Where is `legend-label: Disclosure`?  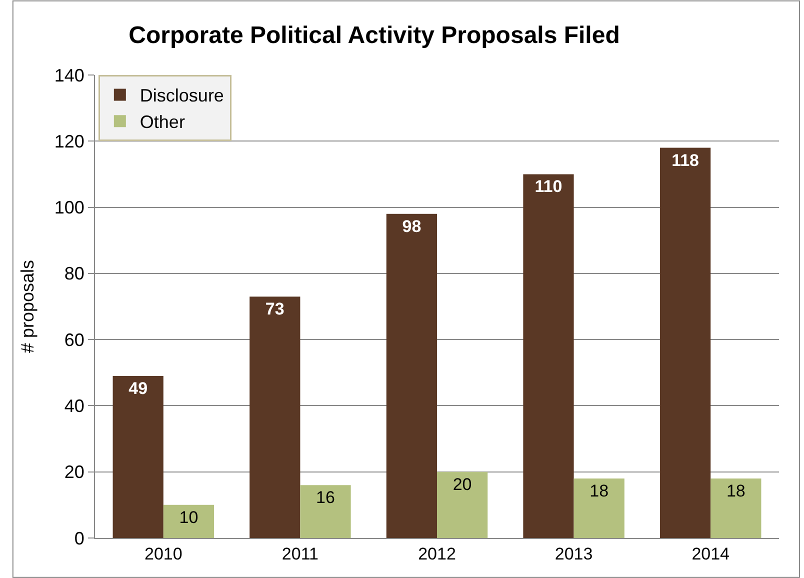 legend-label: Disclosure is located at coordinates (182, 96).